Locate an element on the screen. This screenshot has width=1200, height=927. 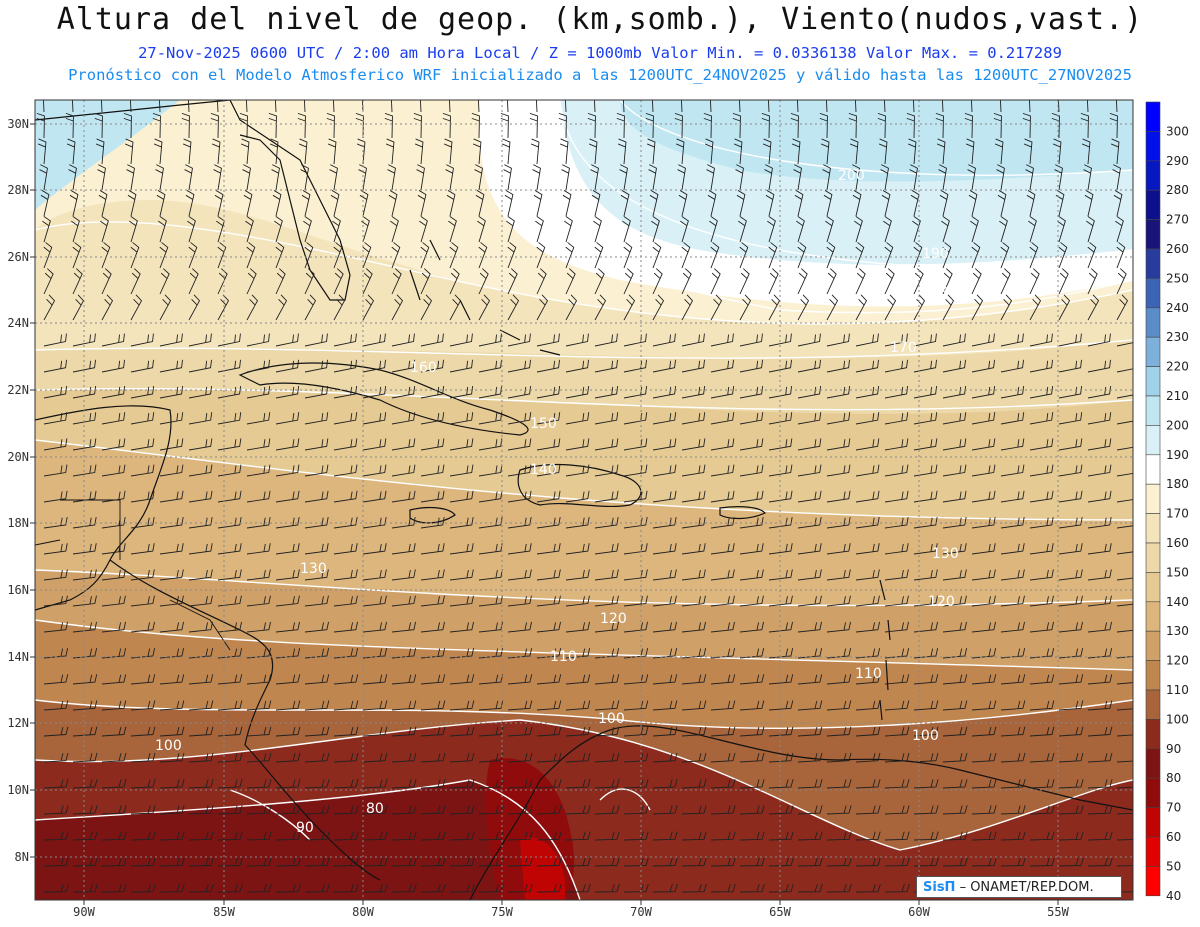
legend-label: 140 is located at coordinates (1177, 602).